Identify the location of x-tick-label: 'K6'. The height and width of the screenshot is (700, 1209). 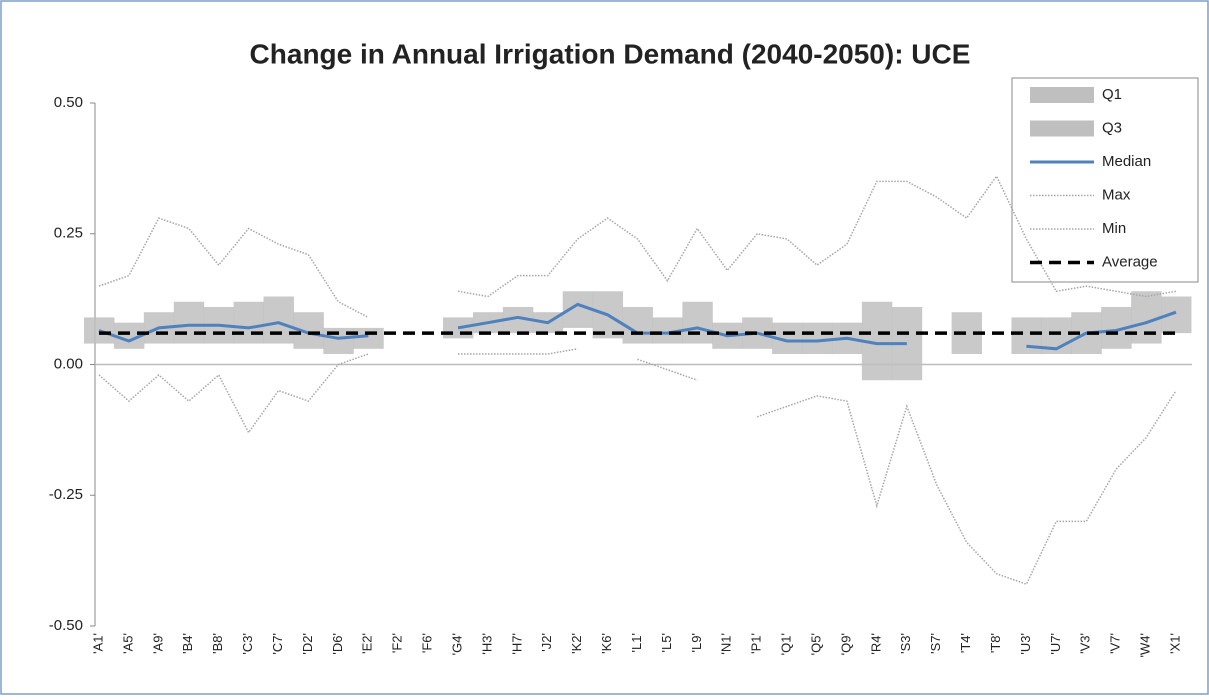
(606, 643).